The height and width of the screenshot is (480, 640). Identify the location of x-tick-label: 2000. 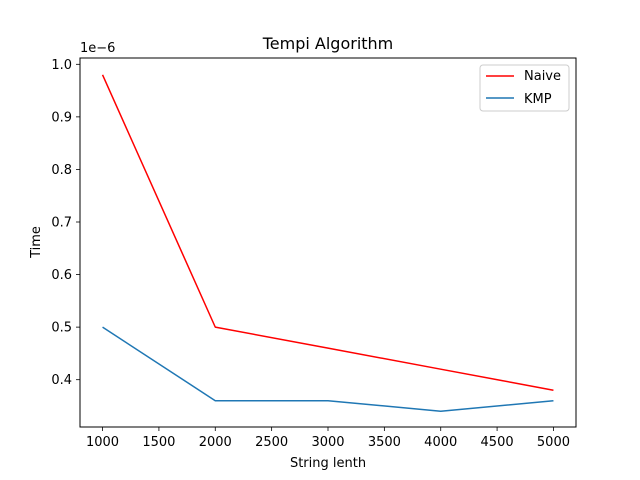
(215, 442).